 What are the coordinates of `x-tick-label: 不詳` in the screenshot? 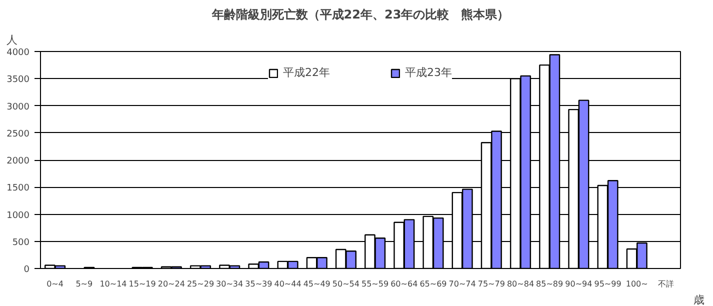 It's located at (666, 284).